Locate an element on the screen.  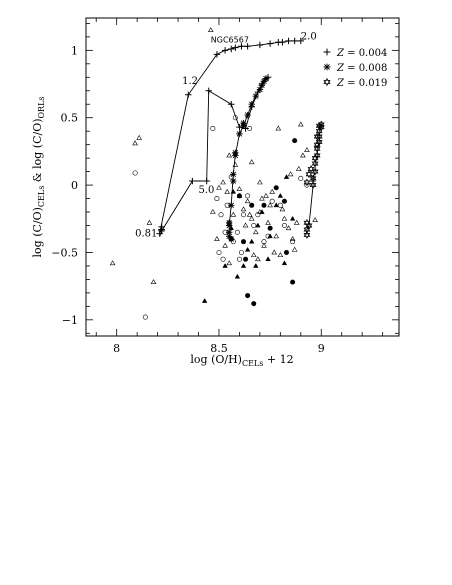
y-tick-label: 0.5 is located at coordinates (70, 118).